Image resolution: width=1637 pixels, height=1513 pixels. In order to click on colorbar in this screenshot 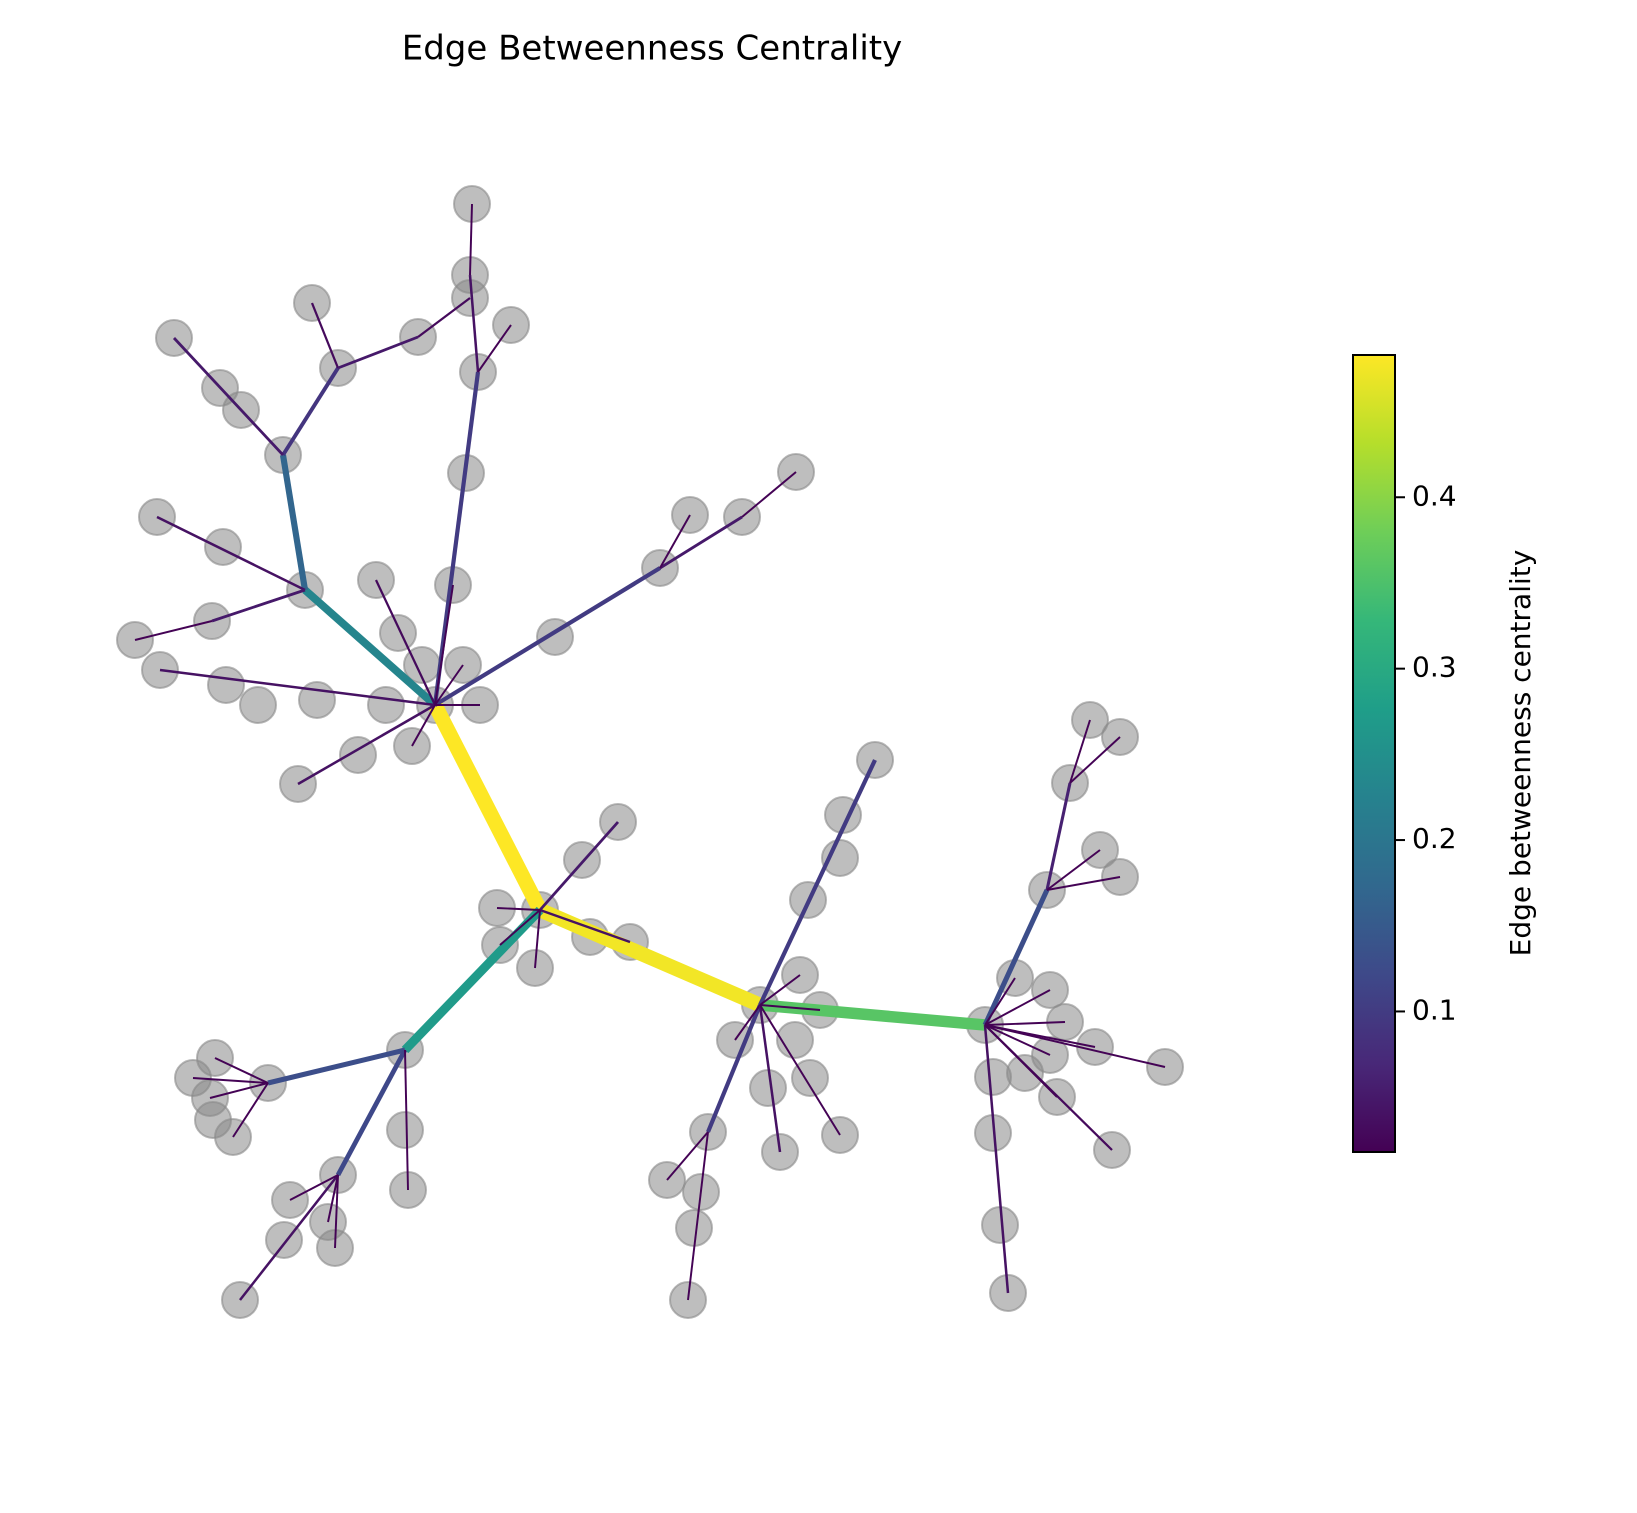, I will do `click(1374, 753)`.